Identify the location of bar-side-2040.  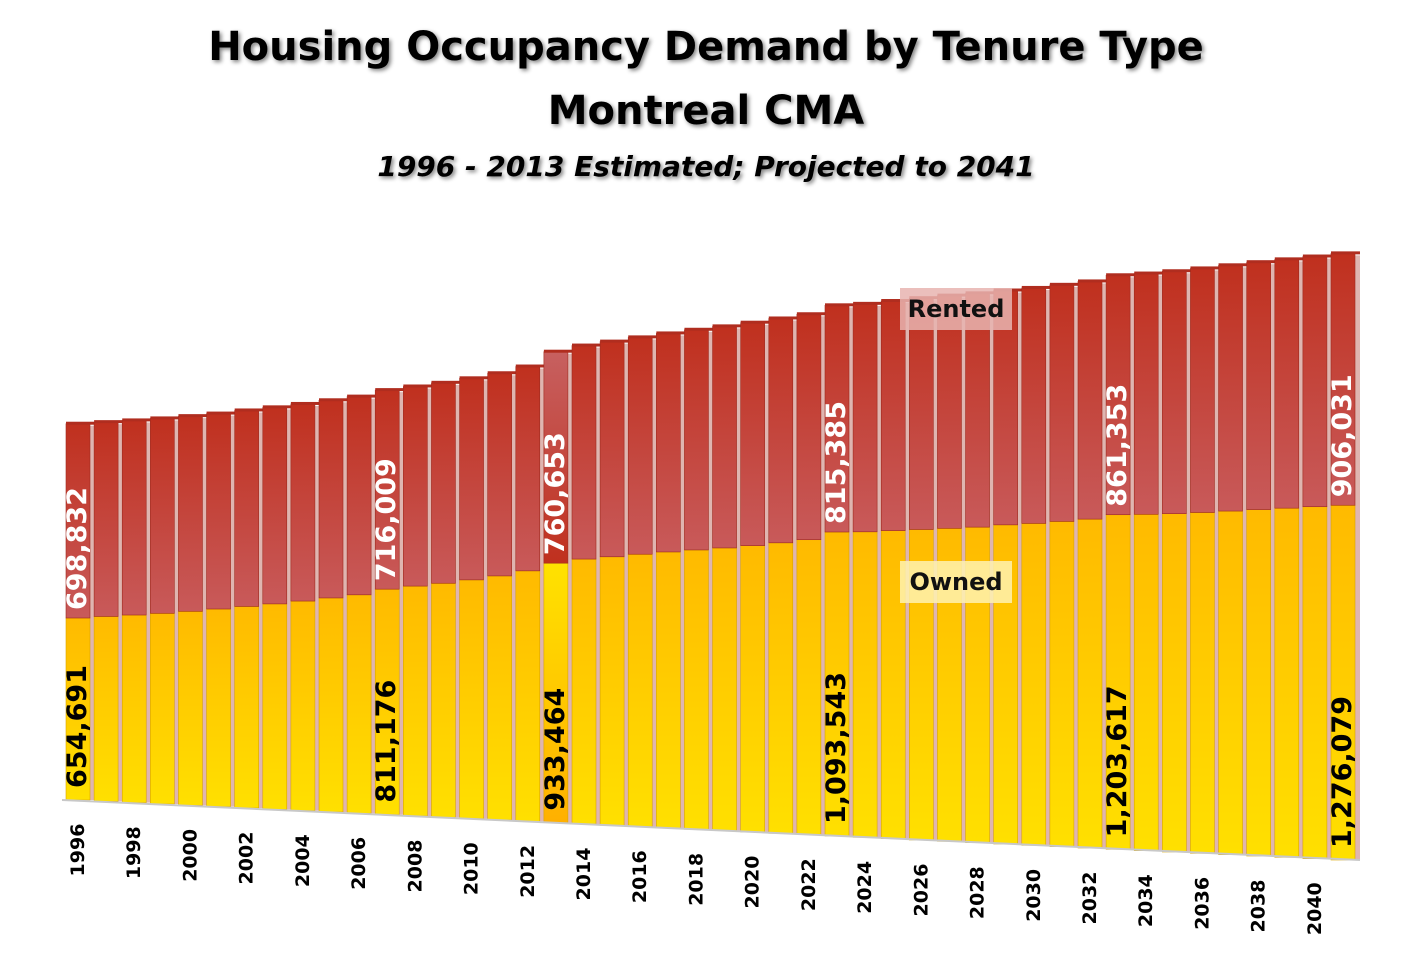
(1329, 558).